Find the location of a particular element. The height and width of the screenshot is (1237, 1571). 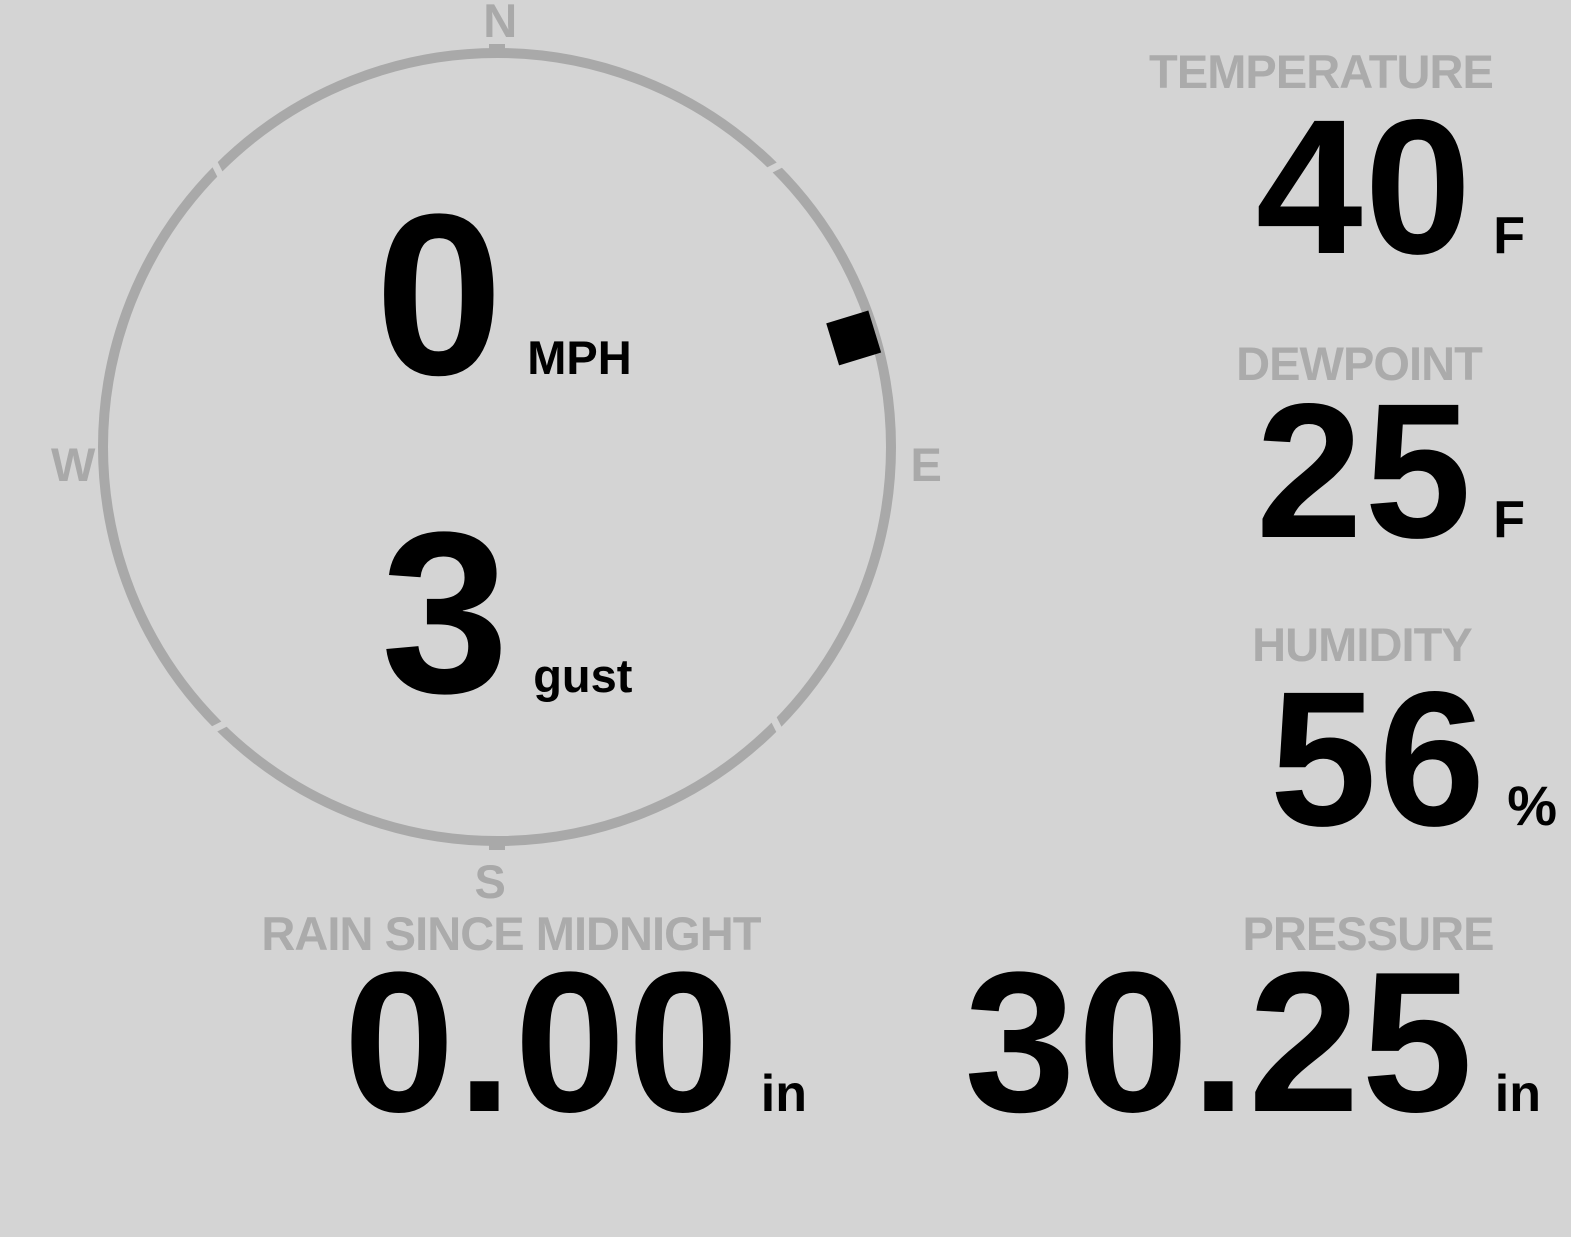

dewpoint-unit: F is located at coordinates (1509, 520).